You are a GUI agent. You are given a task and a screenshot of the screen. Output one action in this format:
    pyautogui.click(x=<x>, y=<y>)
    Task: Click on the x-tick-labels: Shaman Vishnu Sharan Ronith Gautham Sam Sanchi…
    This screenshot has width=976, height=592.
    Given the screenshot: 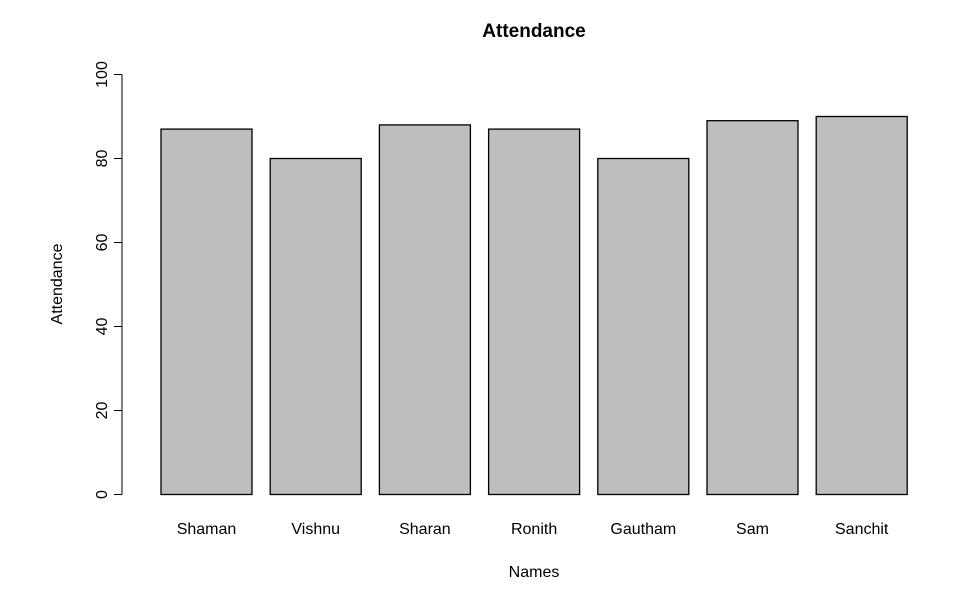 What is the action you would take?
    pyautogui.click(x=533, y=529)
    